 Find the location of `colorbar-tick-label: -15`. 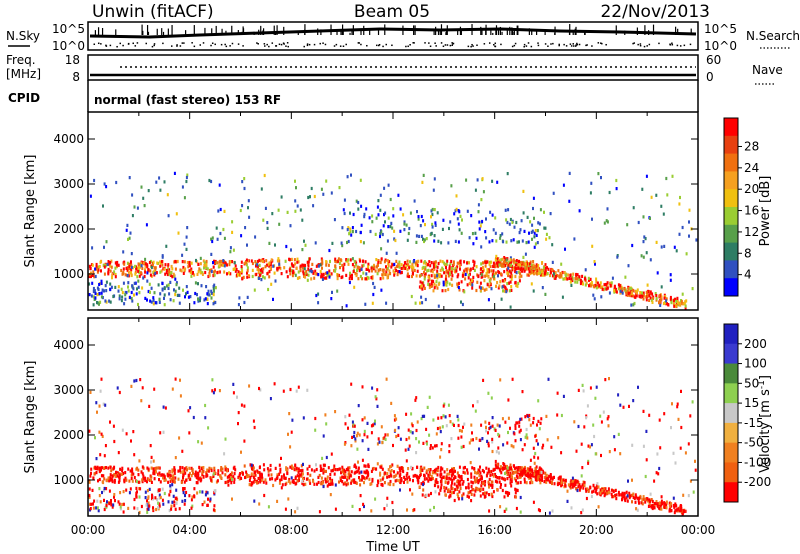

colorbar-tick-label: -15 is located at coordinates (754, 423).